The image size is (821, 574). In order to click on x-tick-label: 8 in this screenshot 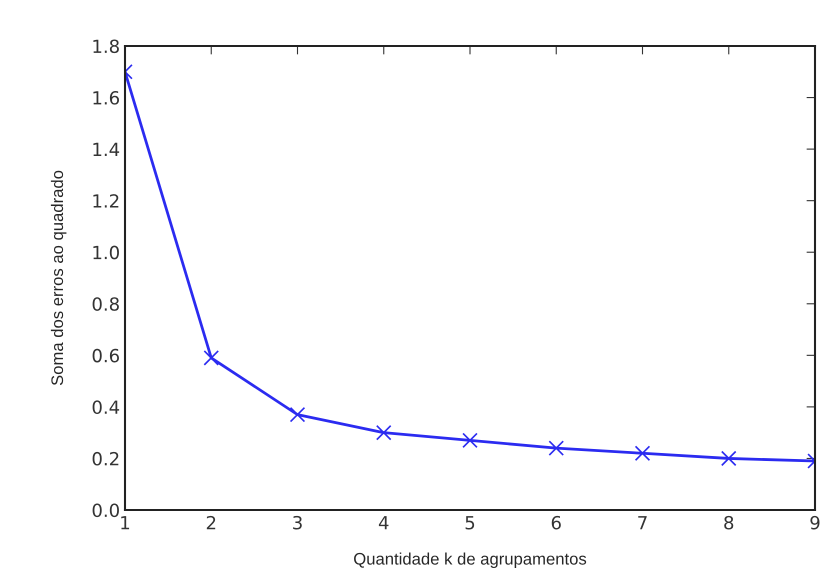, I will do `click(729, 523)`.